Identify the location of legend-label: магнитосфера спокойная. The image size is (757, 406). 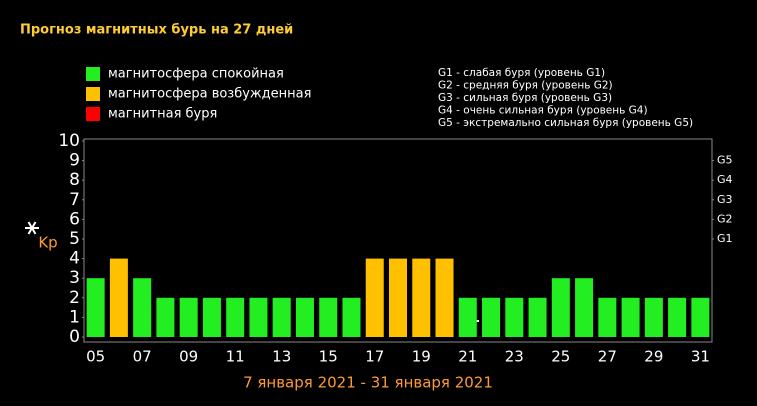
(196, 74).